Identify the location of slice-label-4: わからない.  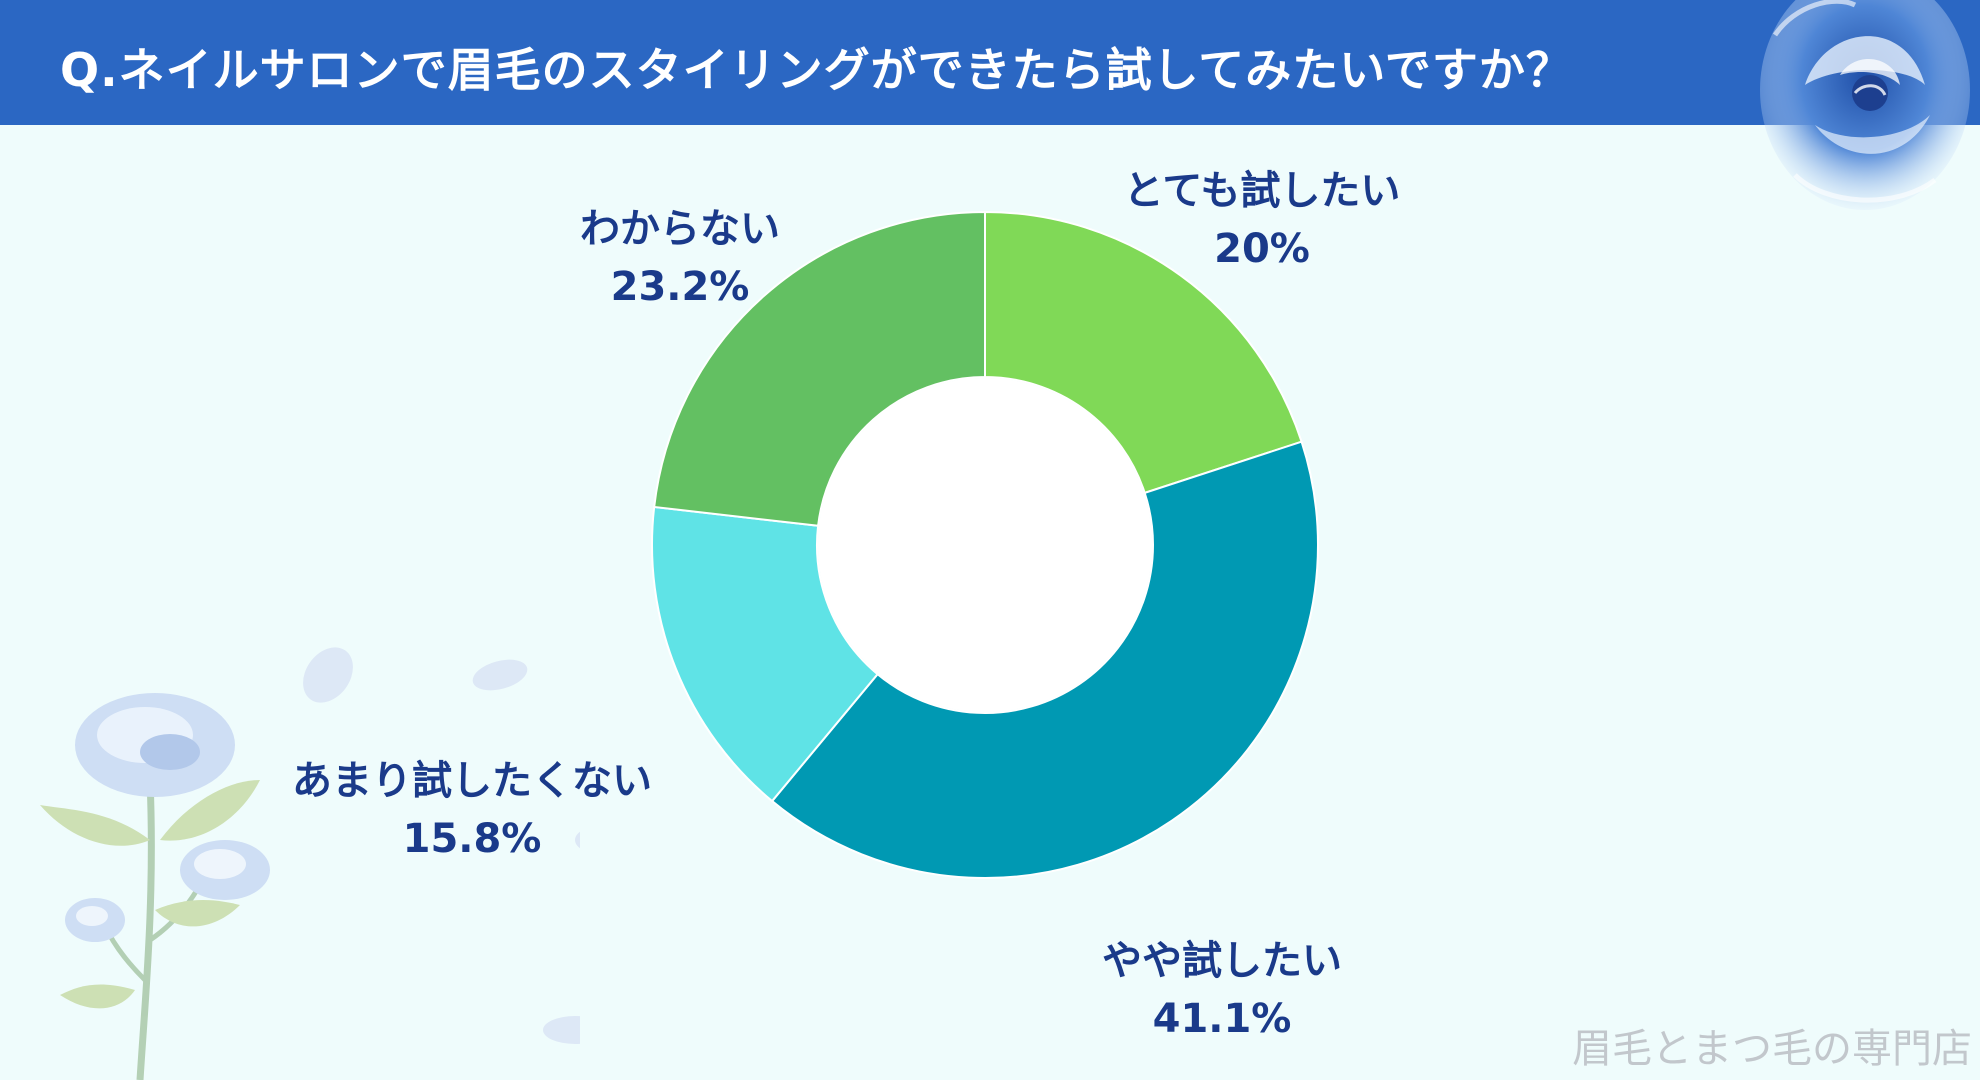
(680, 229).